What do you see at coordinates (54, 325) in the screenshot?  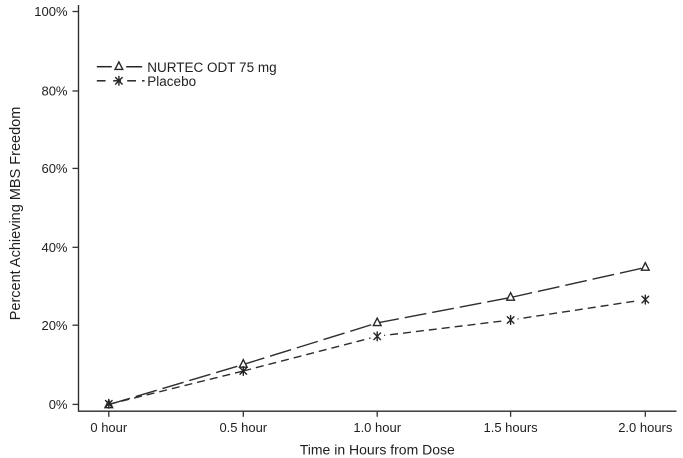 I see `svg-text: 20%` at bounding box center [54, 325].